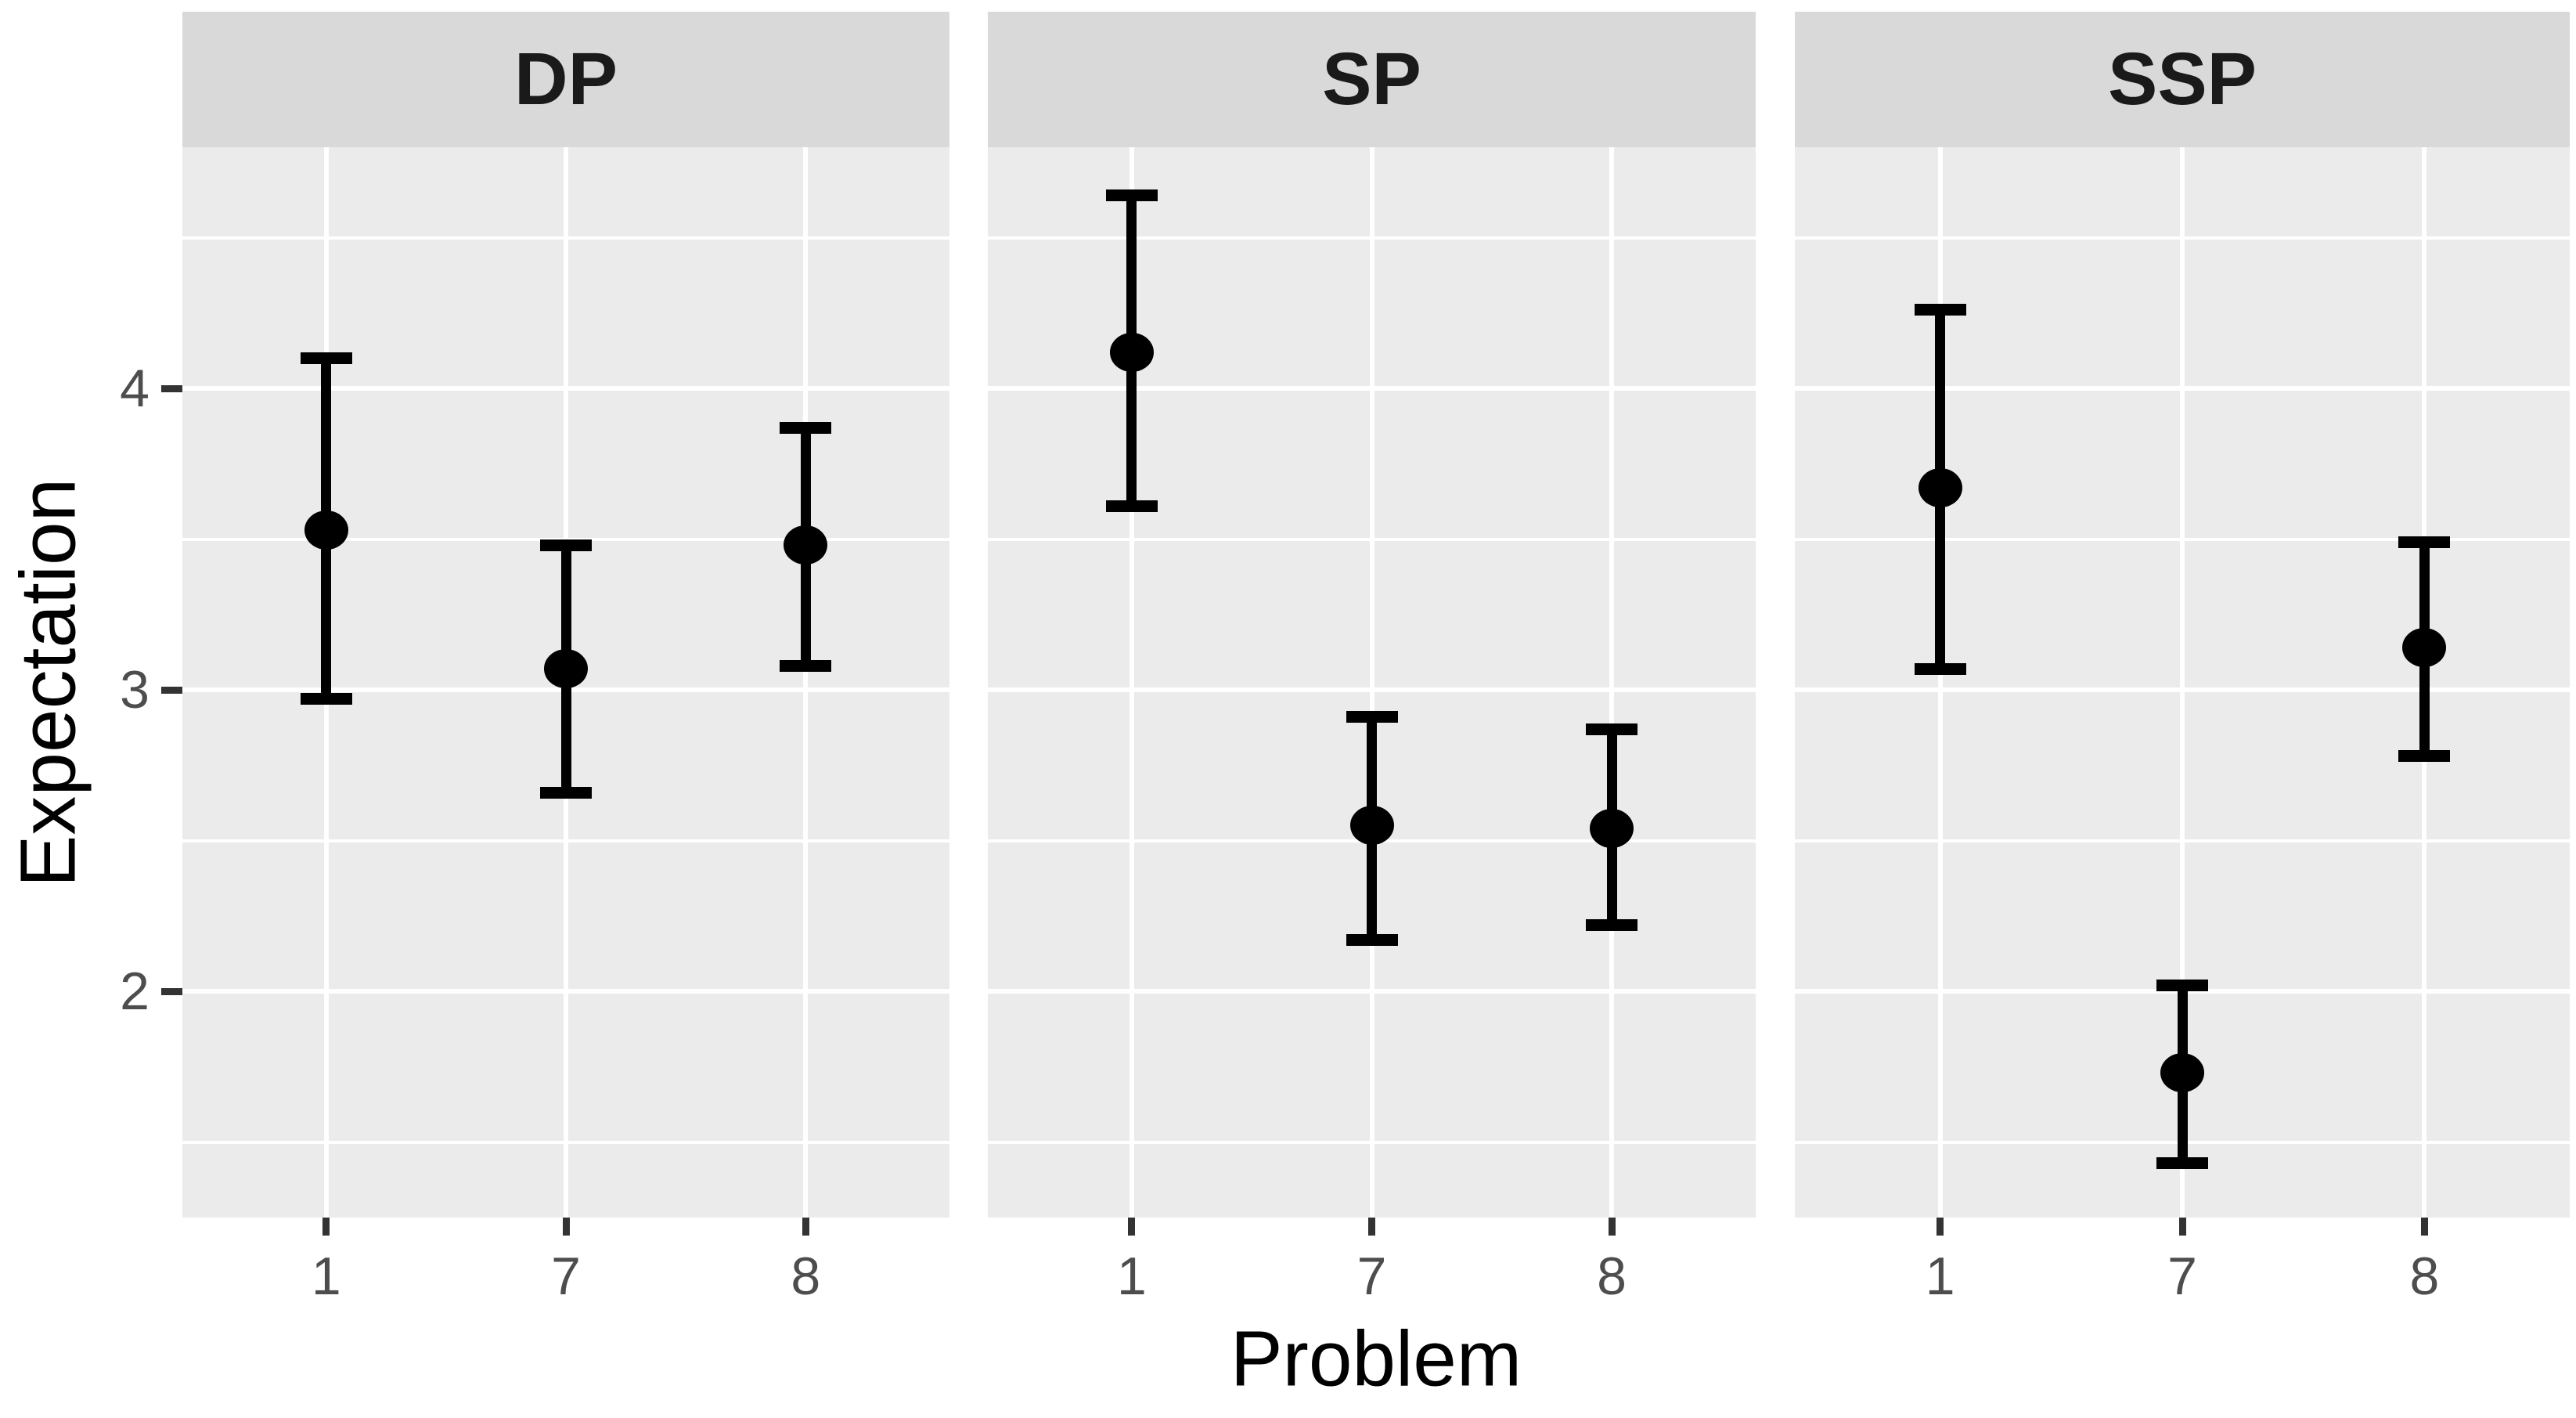 The image size is (2576, 1418). I want to click on facet-strip: SSP, so click(2182, 79).